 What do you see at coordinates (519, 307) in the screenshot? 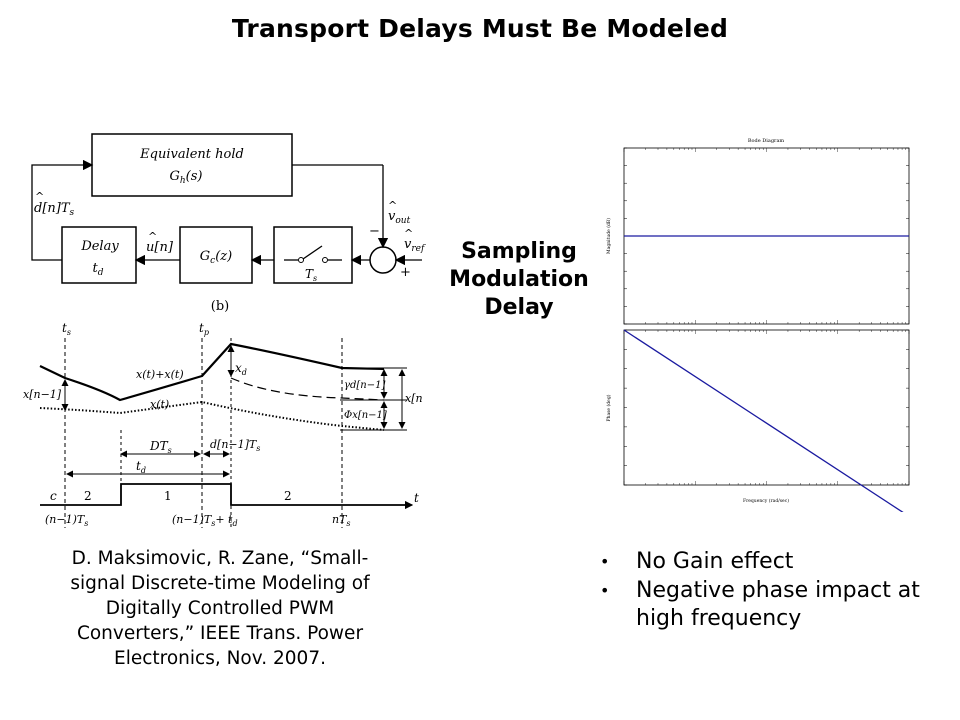
I see `center-label-line-3: Delay` at bounding box center [519, 307].